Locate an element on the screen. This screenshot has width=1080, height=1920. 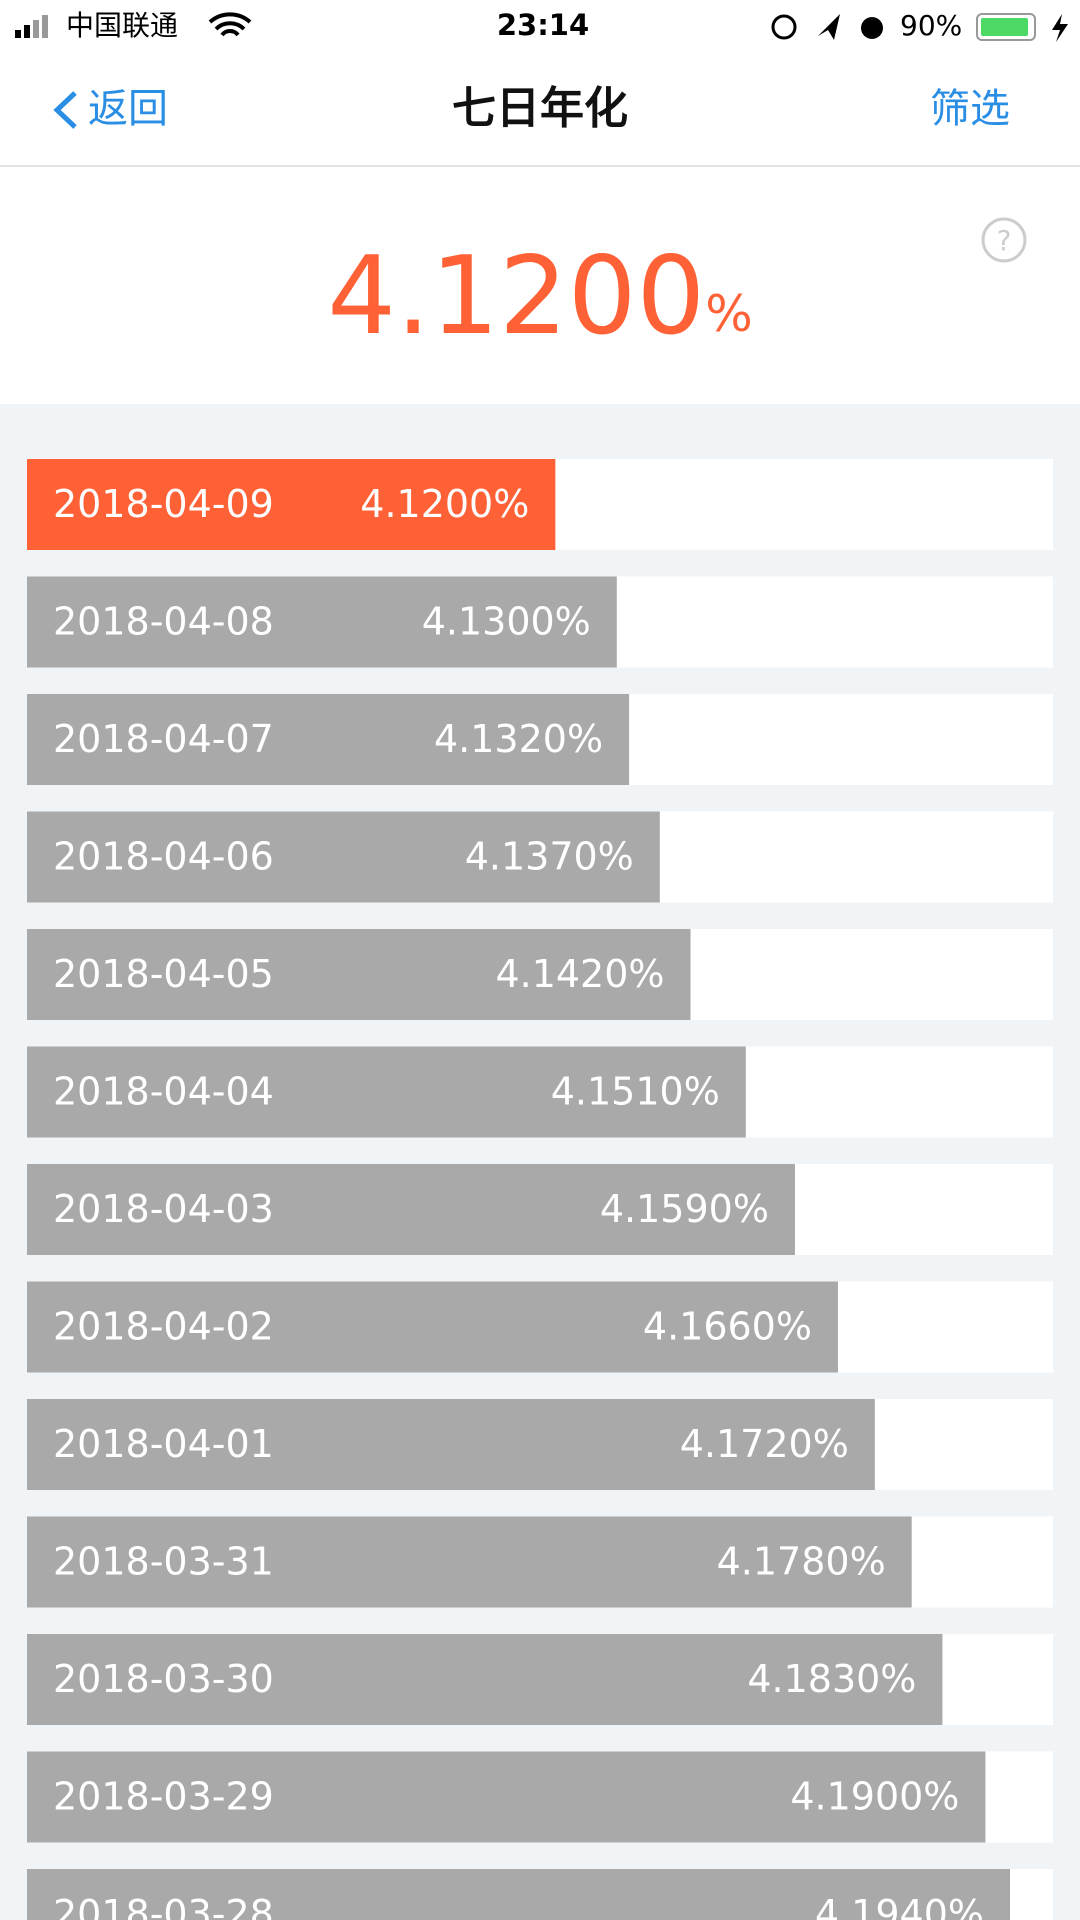
filter-button: 筛选 is located at coordinates (970, 109).